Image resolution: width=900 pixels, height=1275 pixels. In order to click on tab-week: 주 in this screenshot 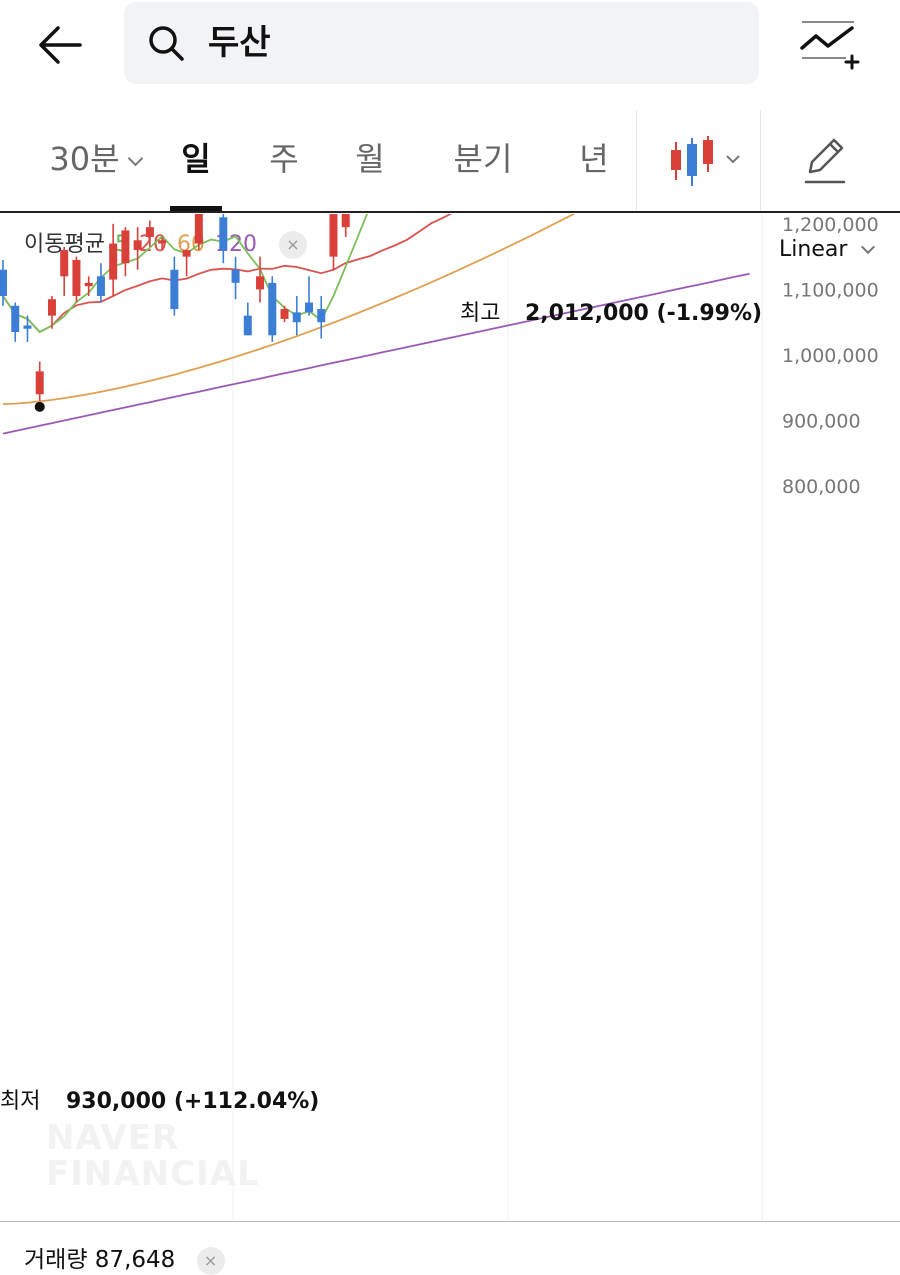, I will do `click(284, 159)`.